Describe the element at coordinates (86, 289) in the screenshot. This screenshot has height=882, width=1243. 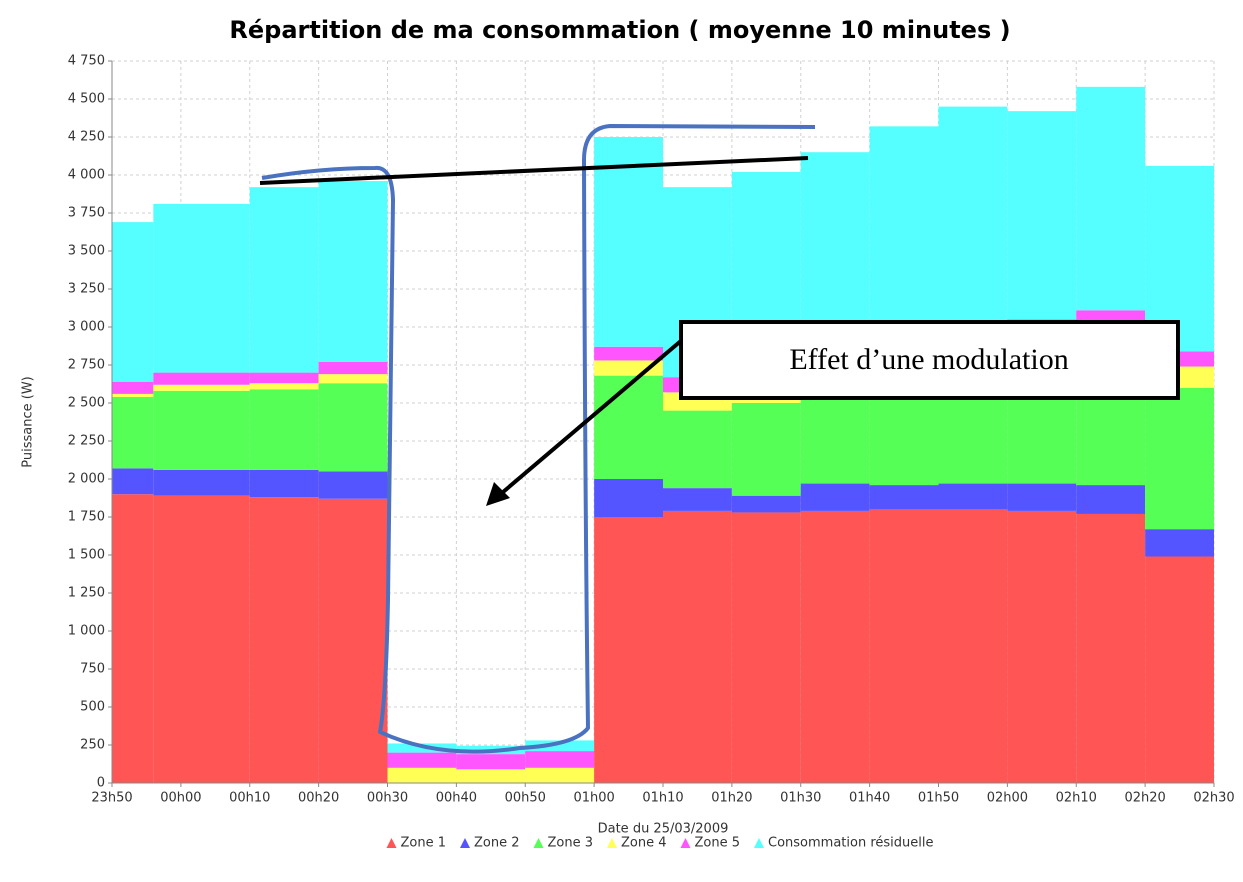
I see `y-tick-label: 3 250` at that location.